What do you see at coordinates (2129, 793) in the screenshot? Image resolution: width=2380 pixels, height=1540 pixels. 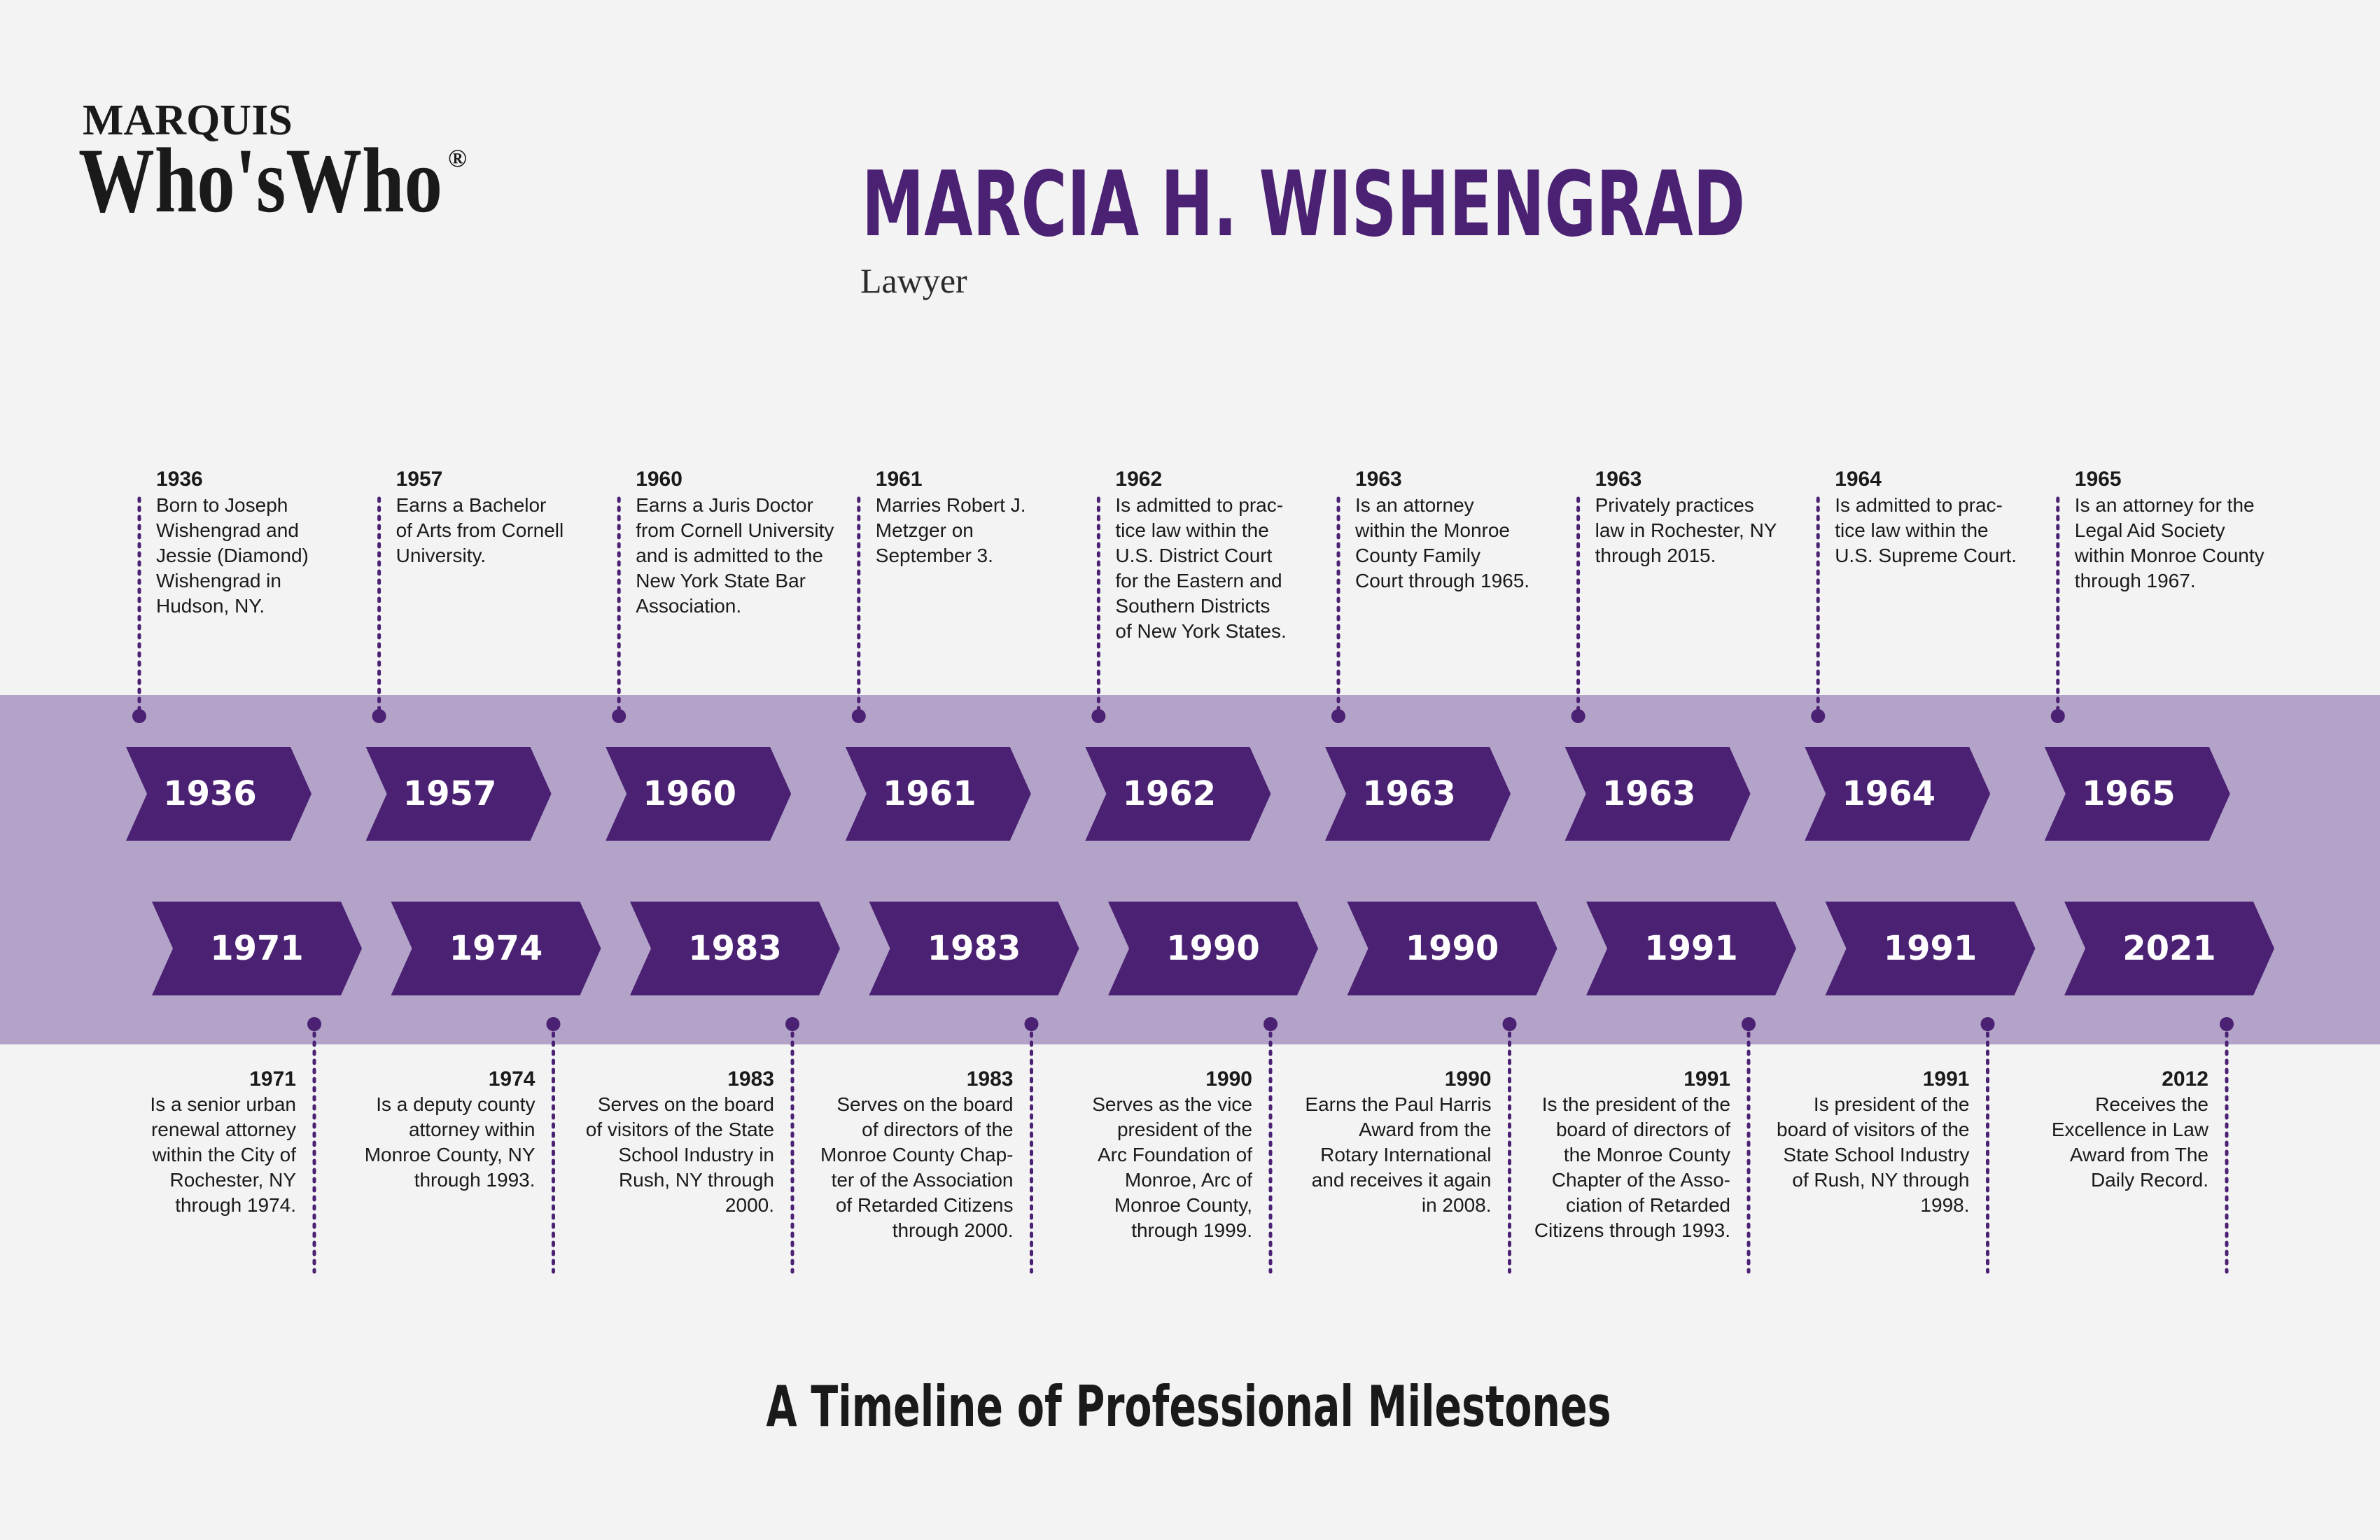 I see `chevron-year: 1965` at bounding box center [2129, 793].